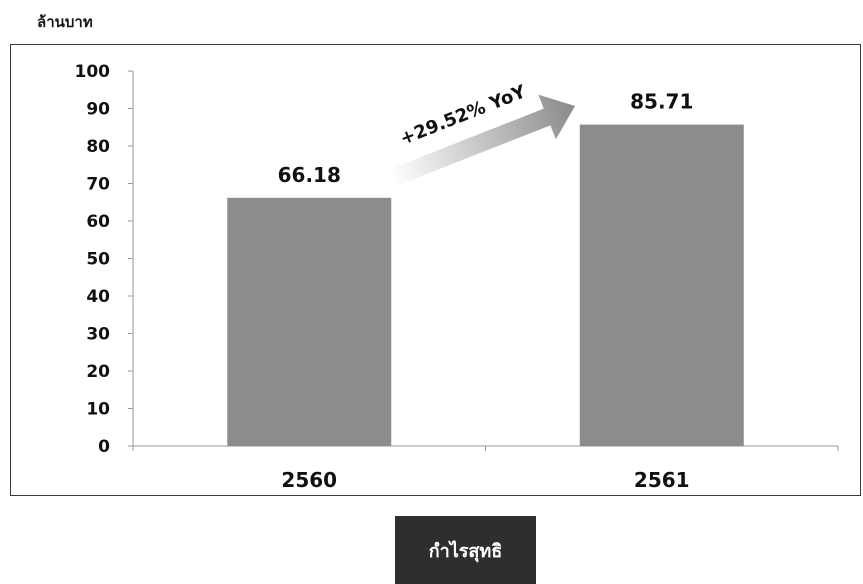 The height and width of the screenshot is (584, 863). What do you see at coordinates (98, 297) in the screenshot?
I see `y-tick-label: 40` at bounding box center [98, 297].